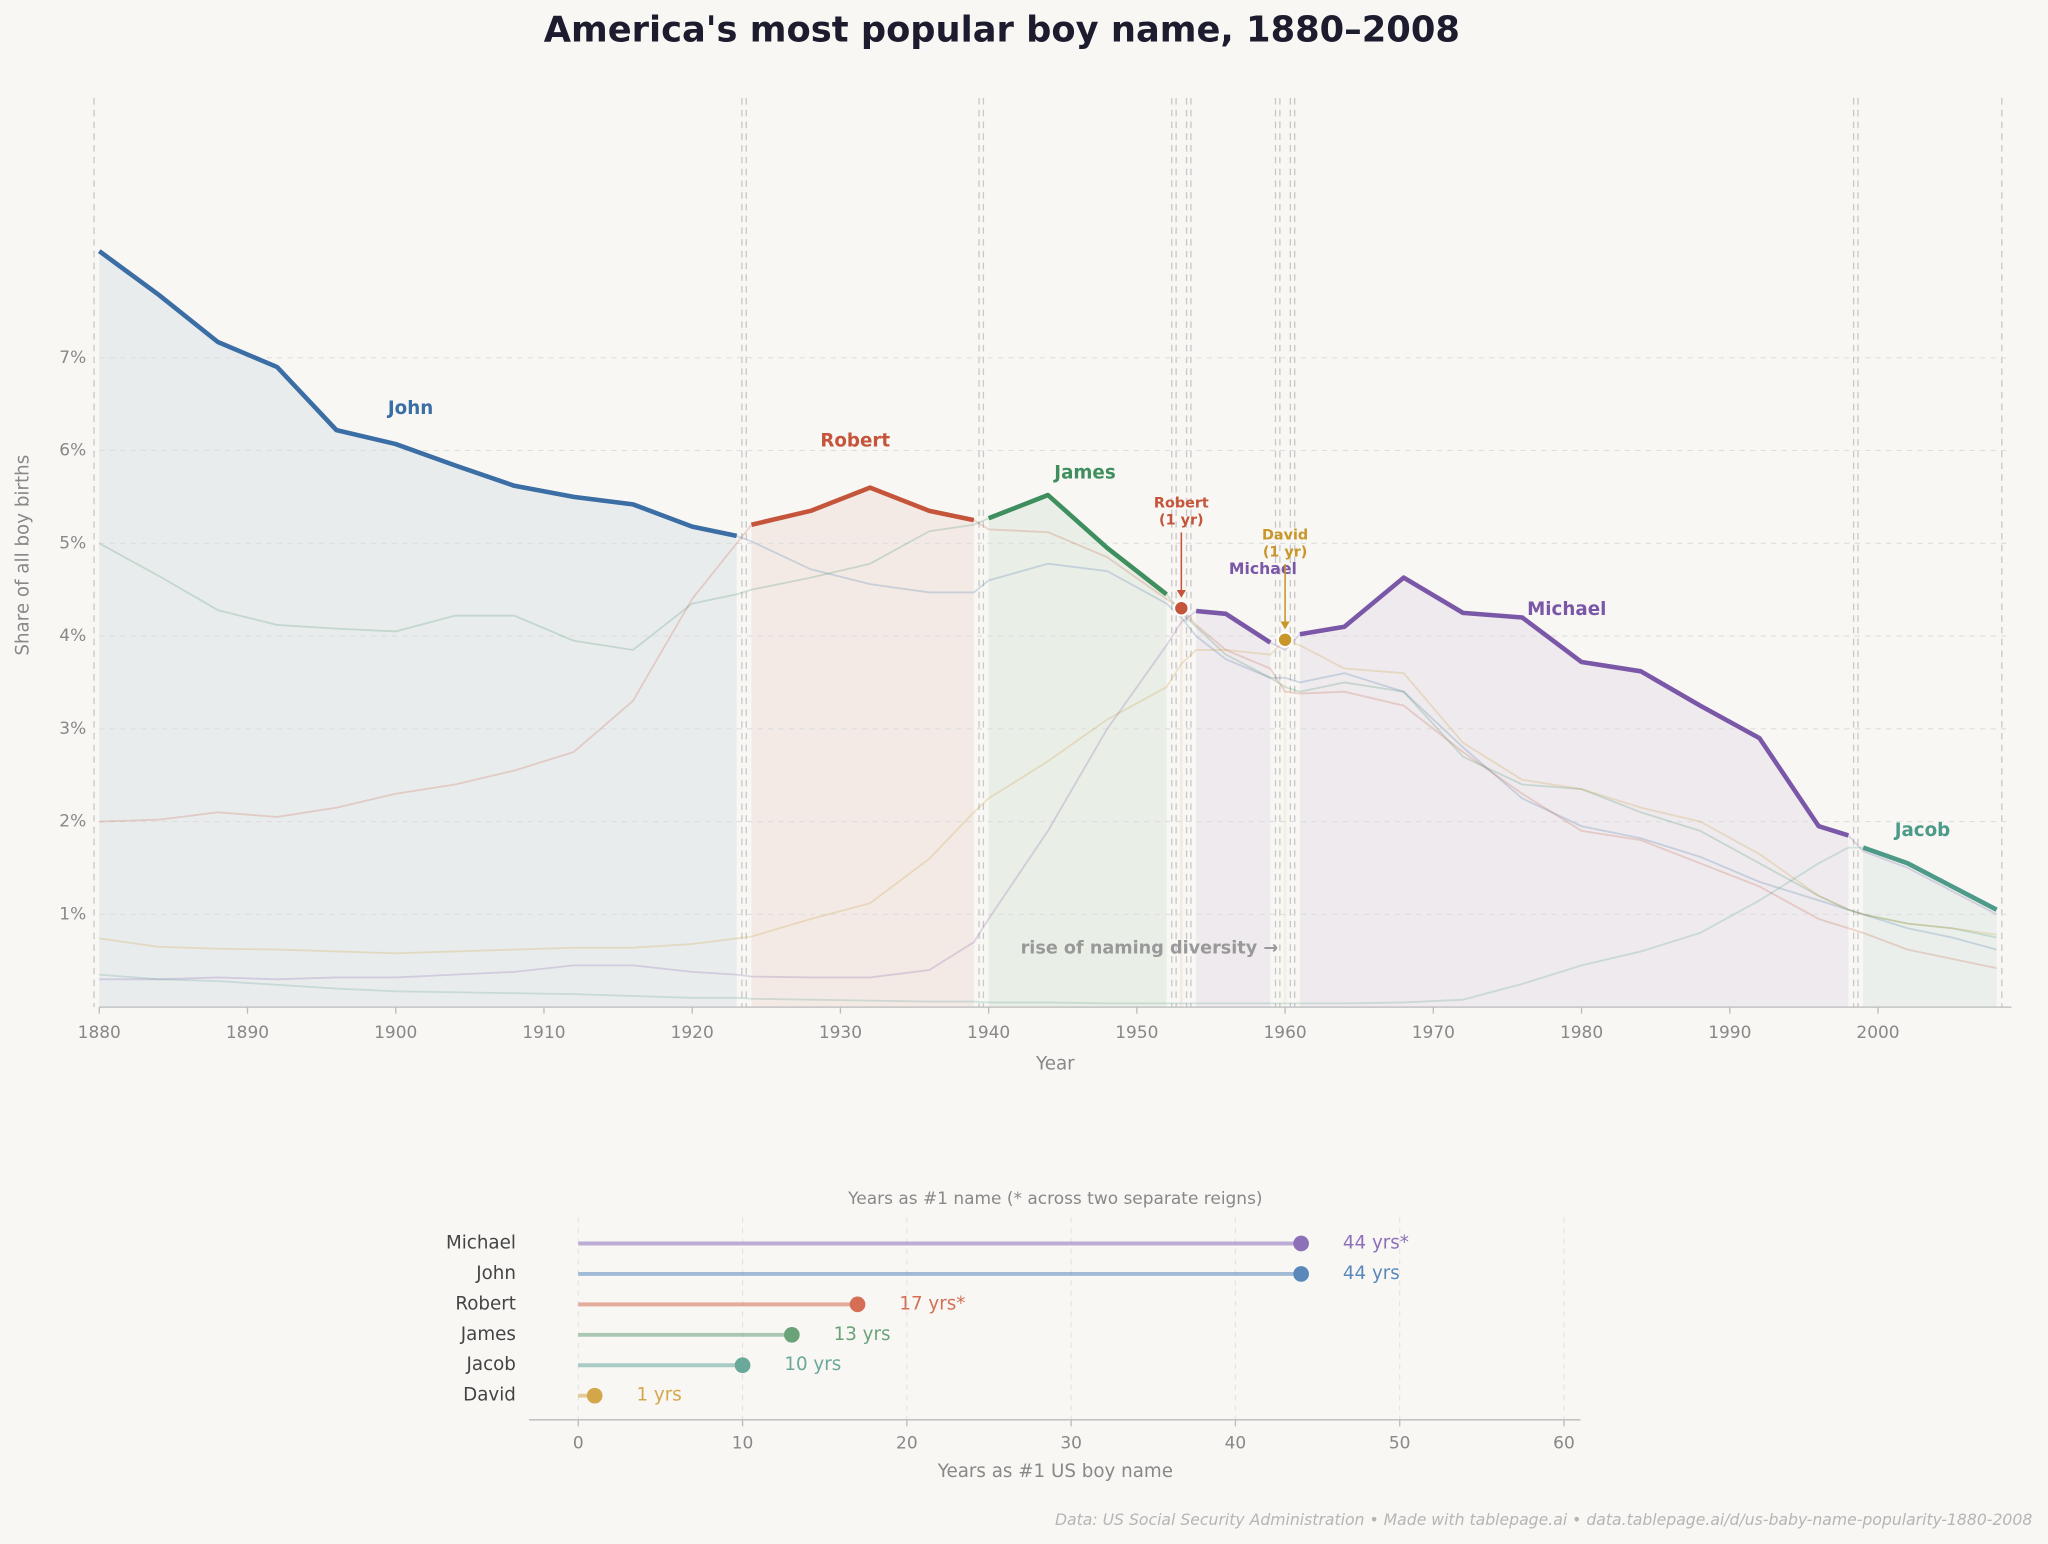  What do you see at coordinates (812, 1364) in the screenshot?
I see `value-label: 10 yrs` at bounding box center [812, 1364].